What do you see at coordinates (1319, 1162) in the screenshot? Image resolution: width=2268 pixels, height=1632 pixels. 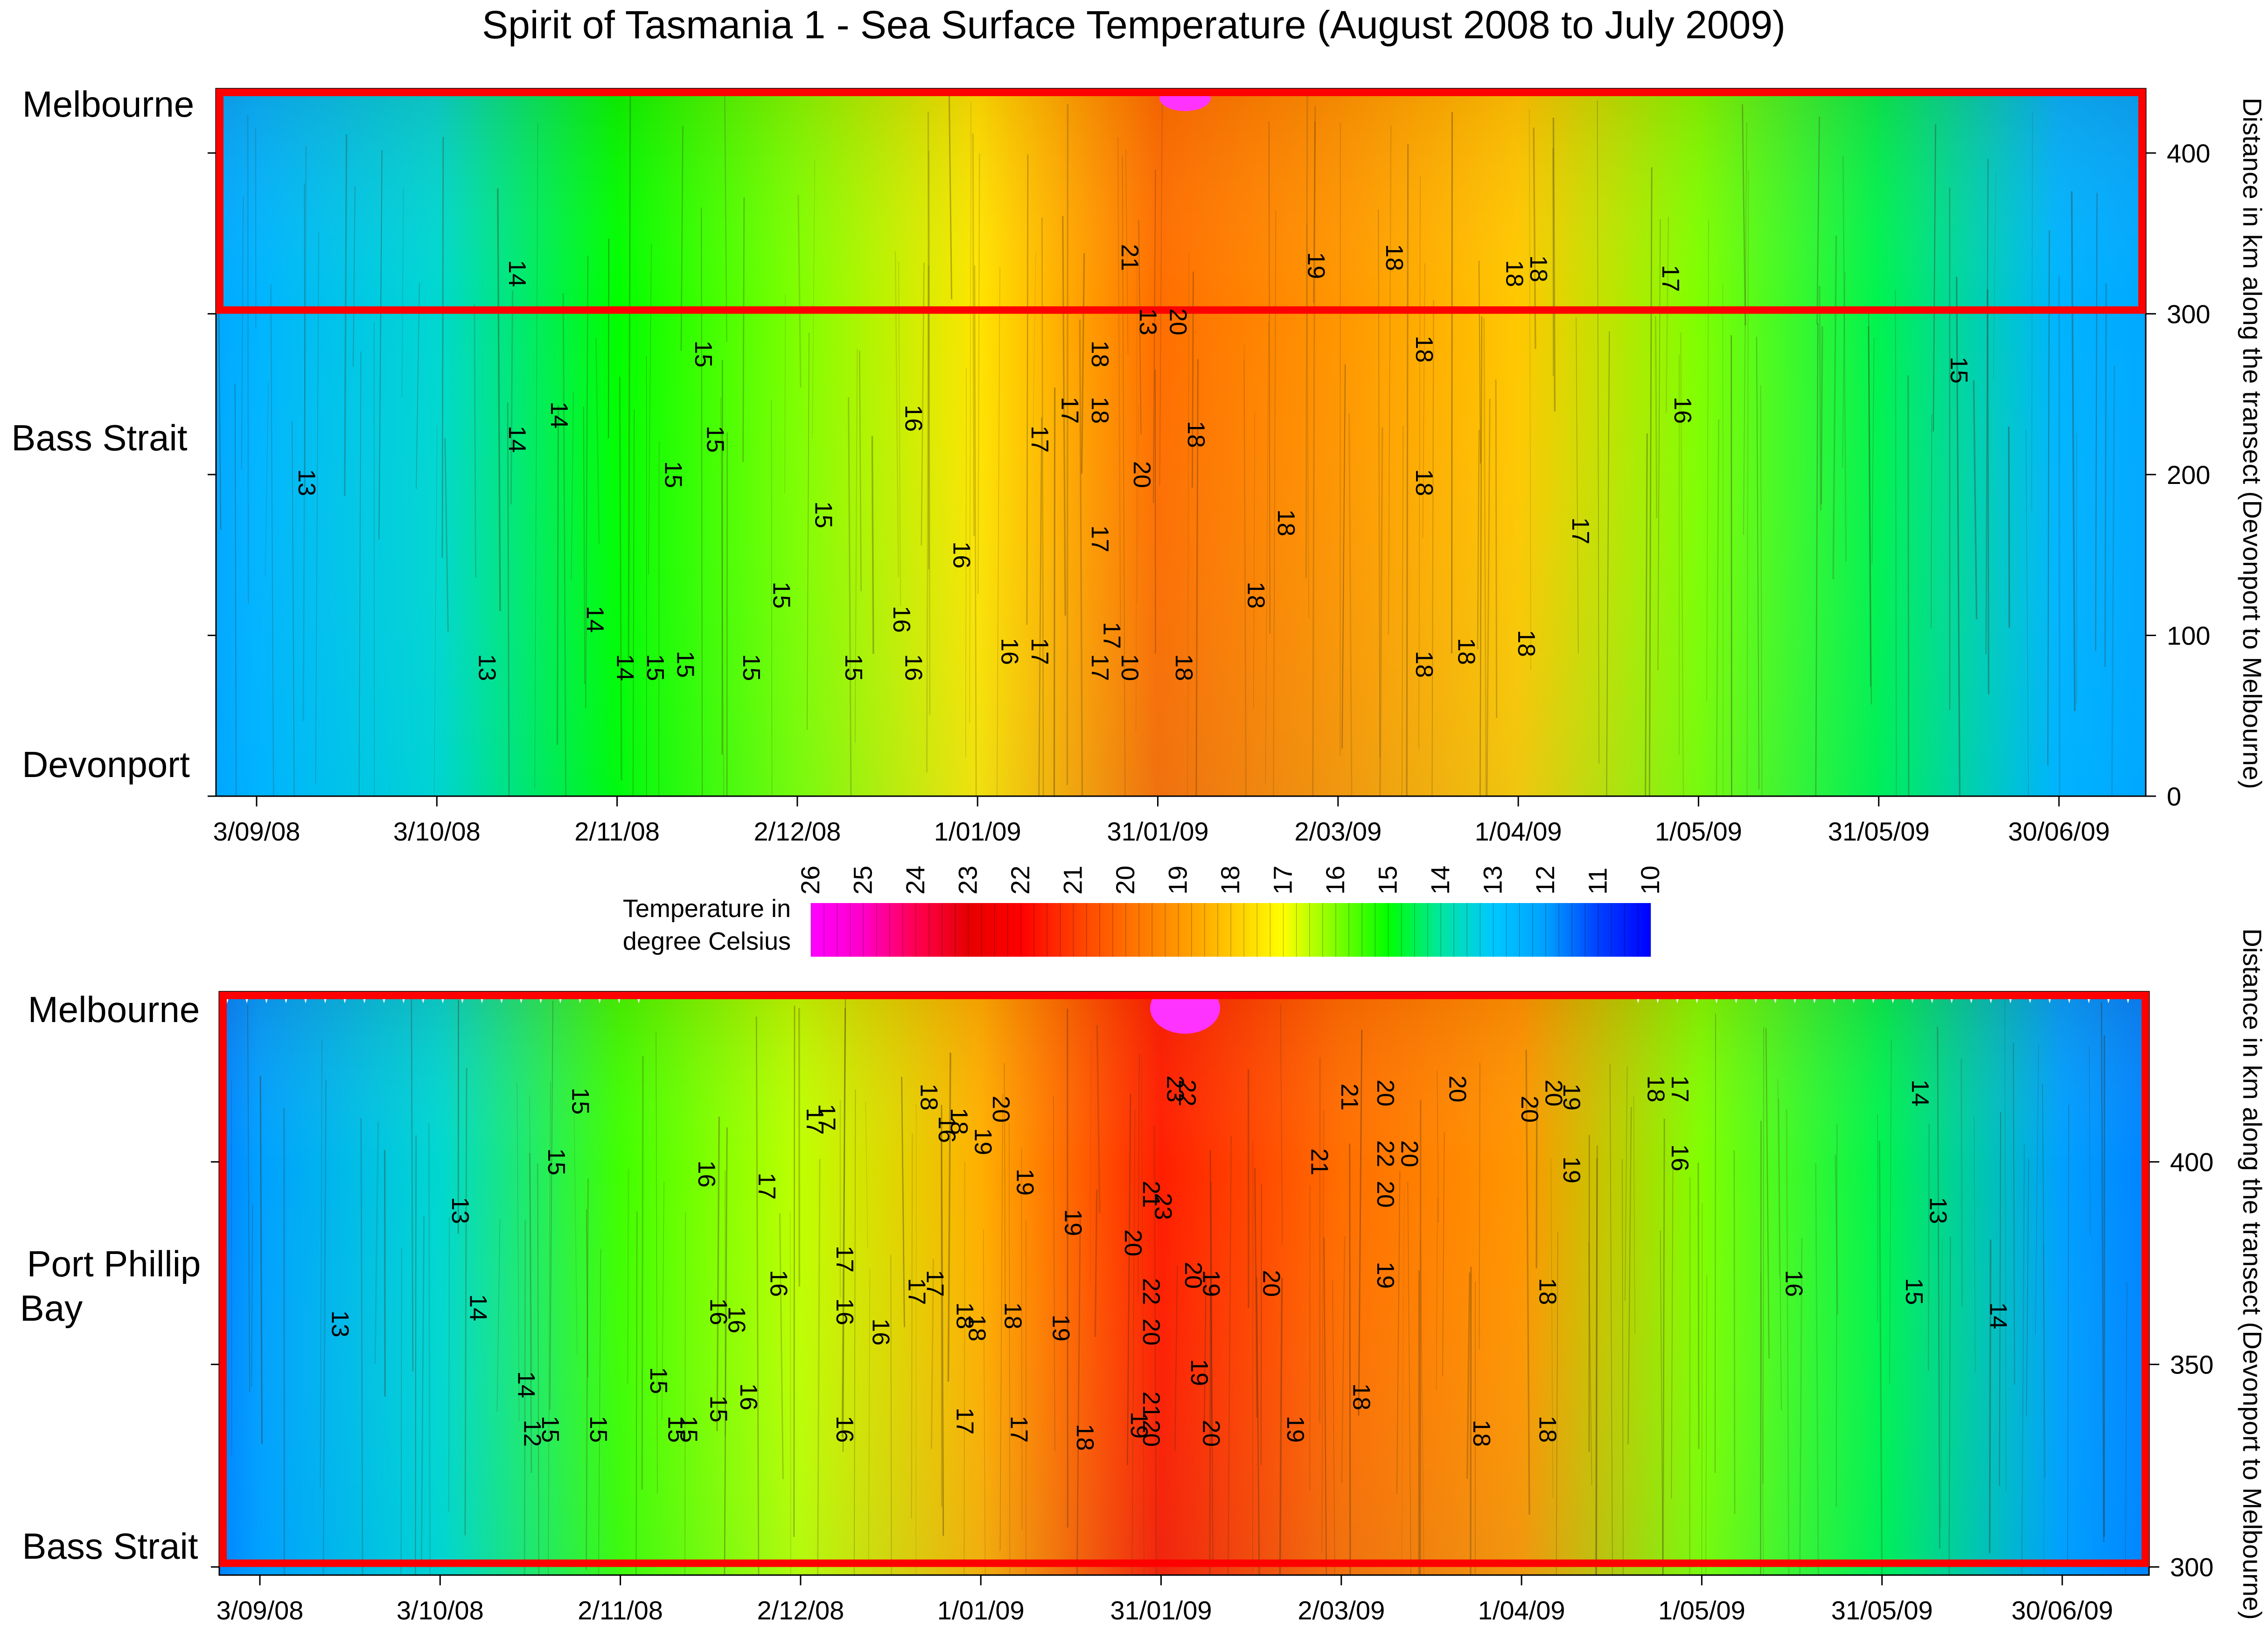 I see `contour-label: 21` at bounding box center [1319, 1162].